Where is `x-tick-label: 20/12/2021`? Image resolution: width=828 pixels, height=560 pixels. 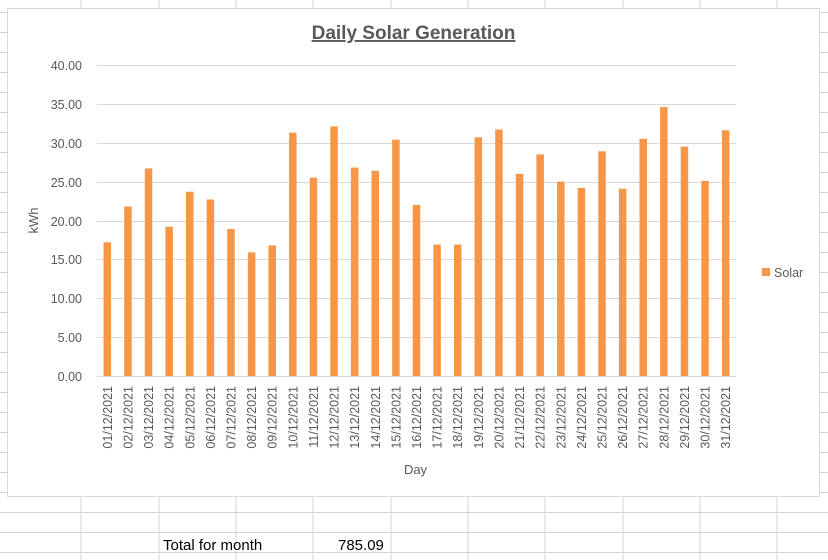 x-tick-label: 20/12/2021 is located at coordinates (499, 417).